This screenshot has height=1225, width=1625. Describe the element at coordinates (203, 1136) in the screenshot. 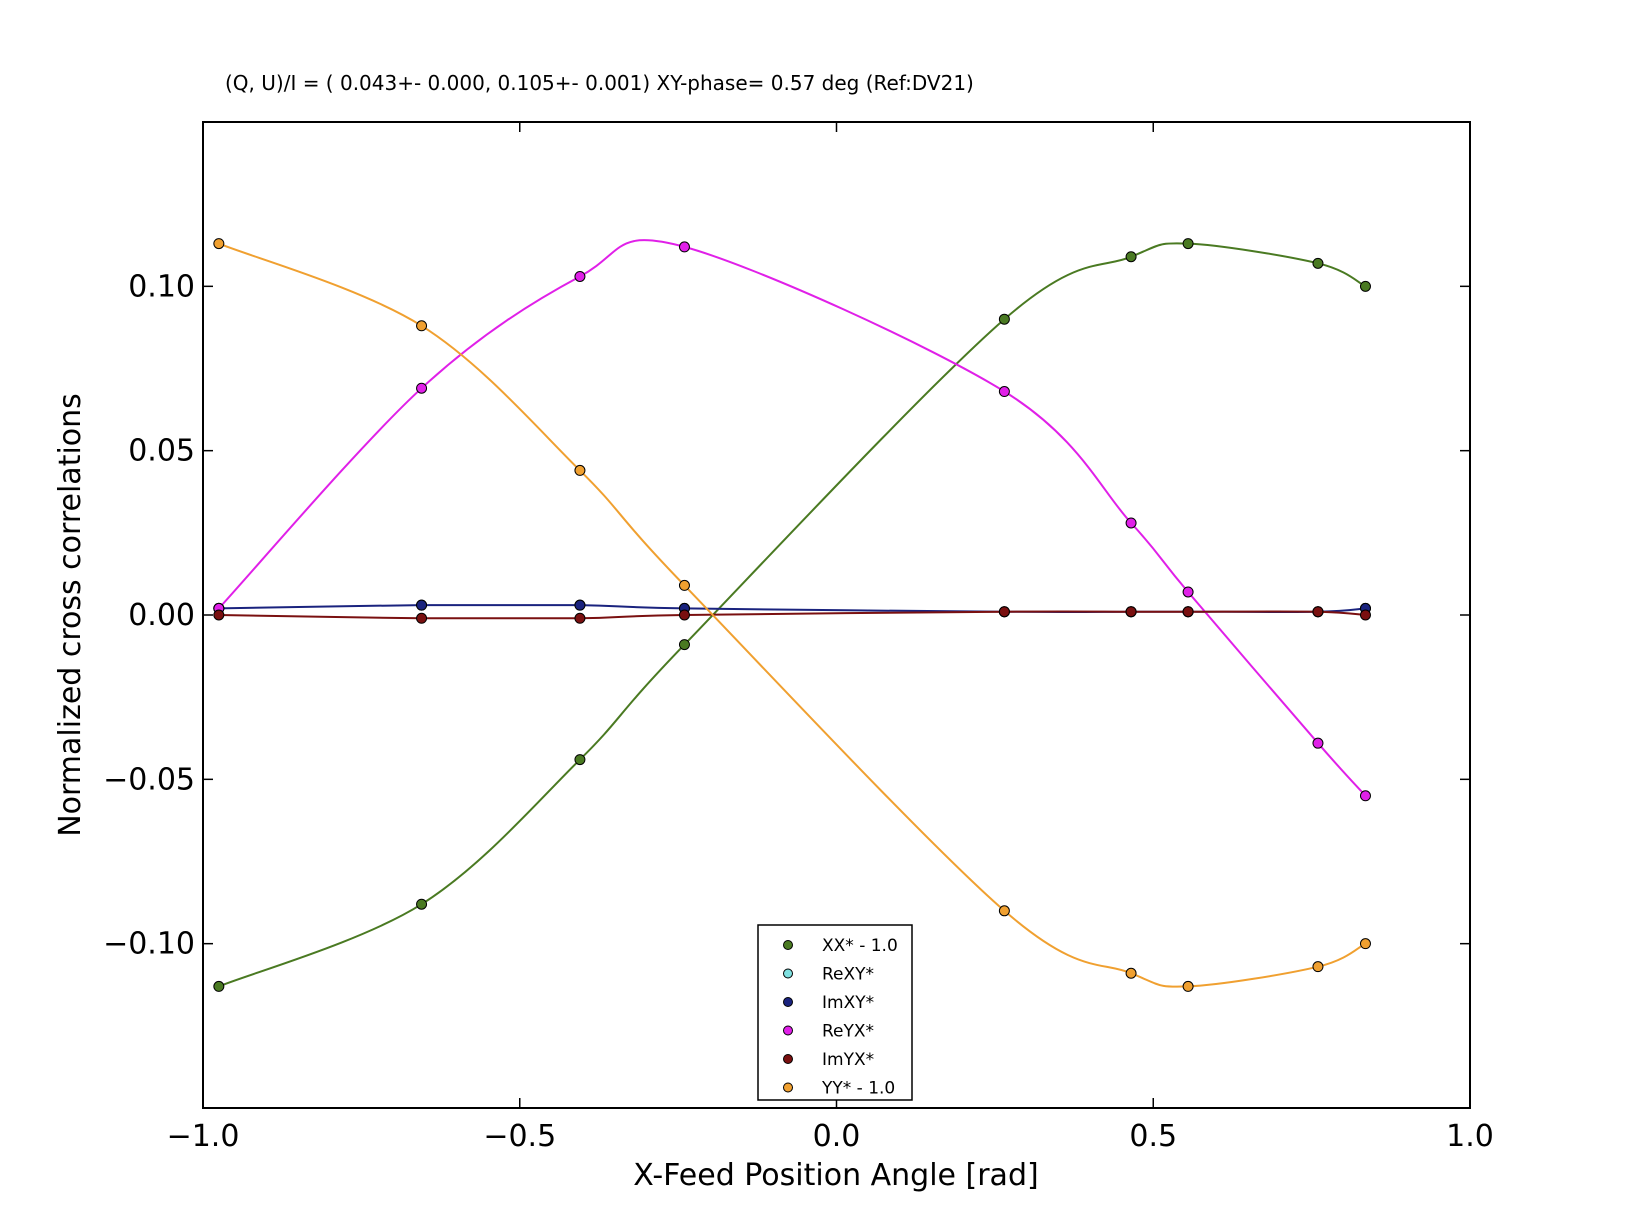

I see `x-tick-label: −1.0` at that location.